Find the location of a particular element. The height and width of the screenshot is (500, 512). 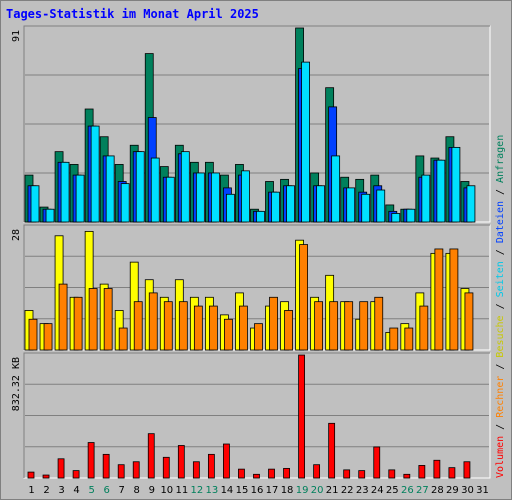

x-tick-label-day-8: 8 is located at coordinates (137, 490).